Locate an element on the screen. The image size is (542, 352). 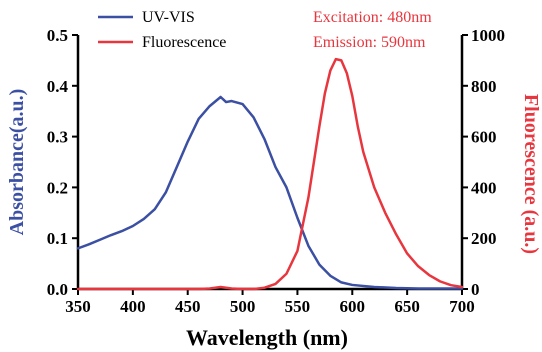
x-tick-label: 650 is located at coordinates (407, 306).